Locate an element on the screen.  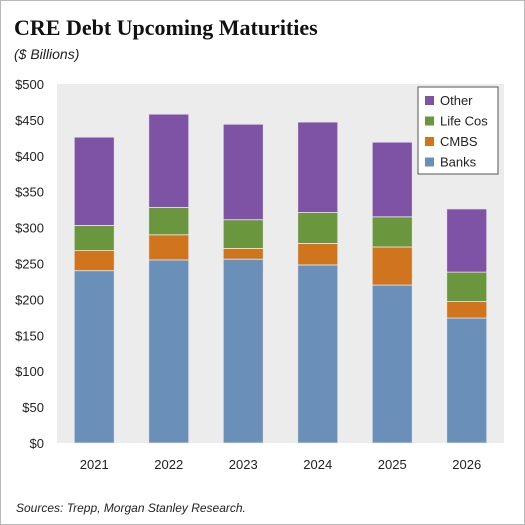
bar-banks-2022 is located at coordinates (169, 351).